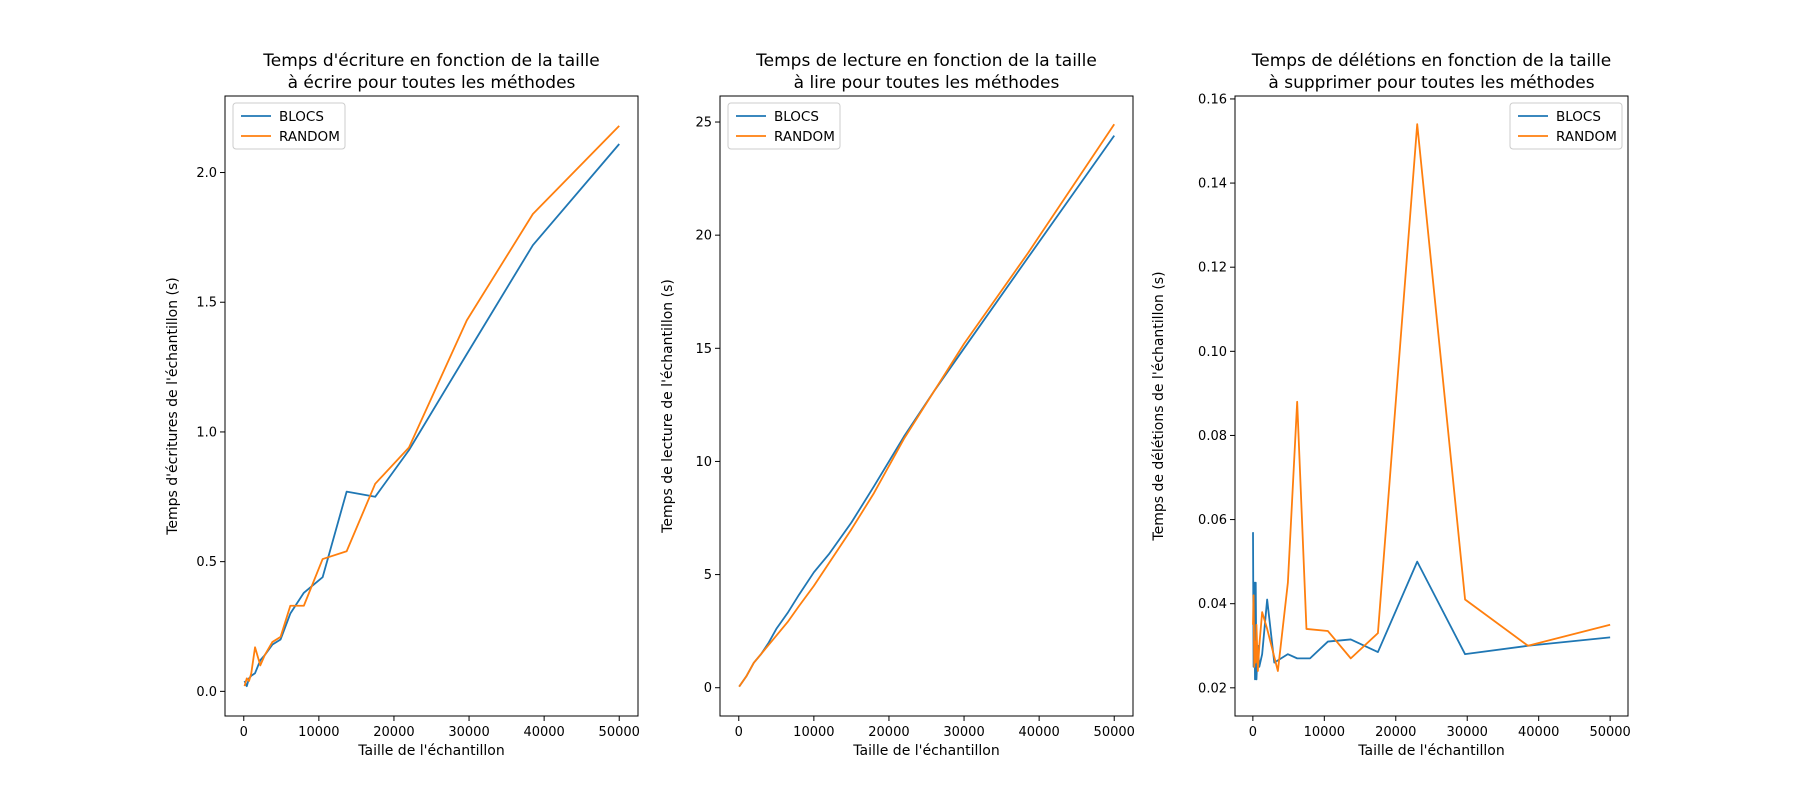 The width and height of the screenshot is (1800, 800). Describe the element at coordinates (708, 575) in the screenshot. I see `y-tick-label: 5` at that location.